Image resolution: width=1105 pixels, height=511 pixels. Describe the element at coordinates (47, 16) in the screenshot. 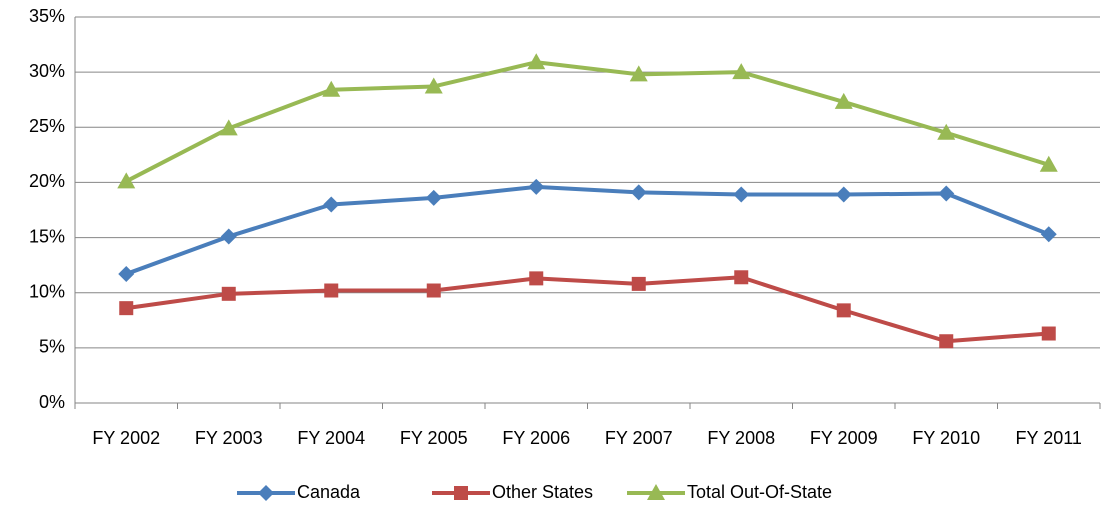

I see `y-tick-label: 35%` at that location.